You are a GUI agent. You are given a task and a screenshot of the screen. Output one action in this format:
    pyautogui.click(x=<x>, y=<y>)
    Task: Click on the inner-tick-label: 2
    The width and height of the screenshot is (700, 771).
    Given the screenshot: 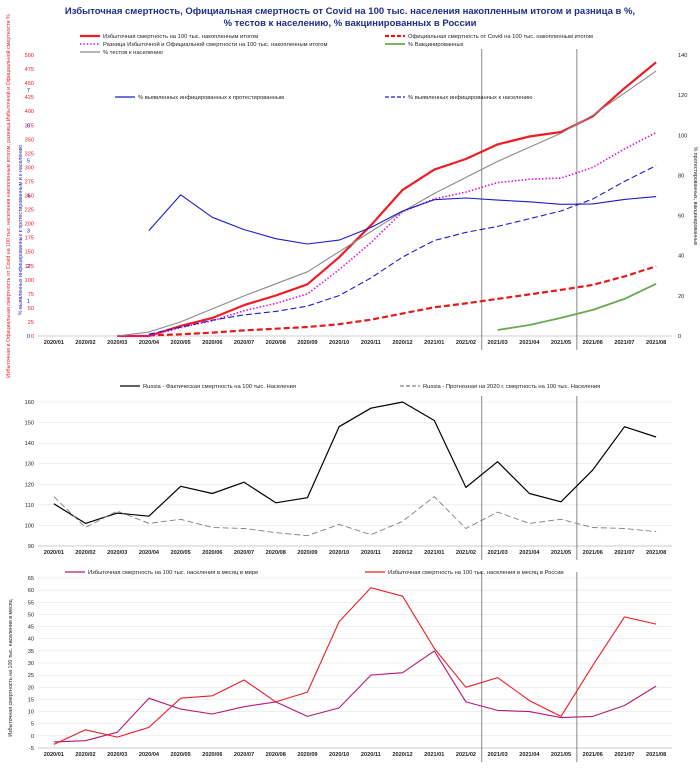 What is the action you would take?
    pyautogui.click(x=28, y=267)
    